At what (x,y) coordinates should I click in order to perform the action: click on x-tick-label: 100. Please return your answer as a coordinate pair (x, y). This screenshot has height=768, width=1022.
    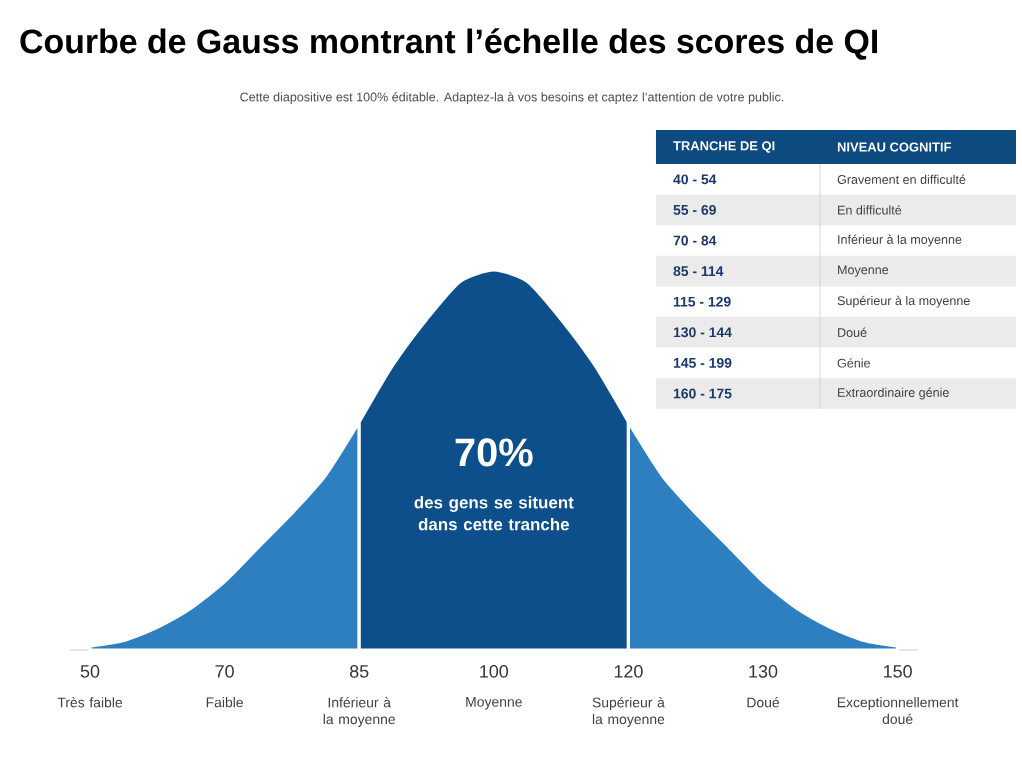
    Looking at the image, I should click on (494, 671).